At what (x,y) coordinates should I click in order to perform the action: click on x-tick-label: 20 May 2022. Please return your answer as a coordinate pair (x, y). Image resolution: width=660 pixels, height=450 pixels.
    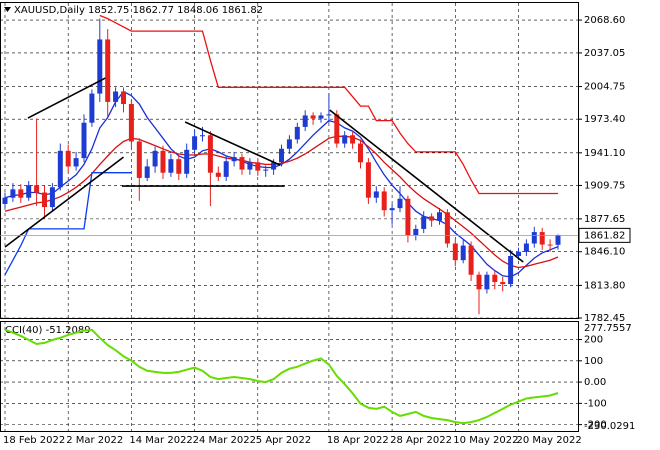
    Looking at the image, I should click on (549, 440).